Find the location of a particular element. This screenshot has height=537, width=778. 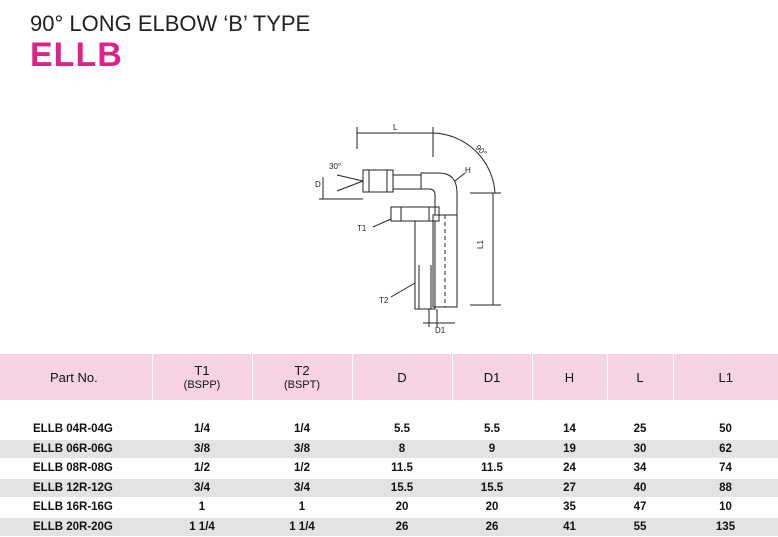

cell-l: 47 is located at coordinates (640, 507).